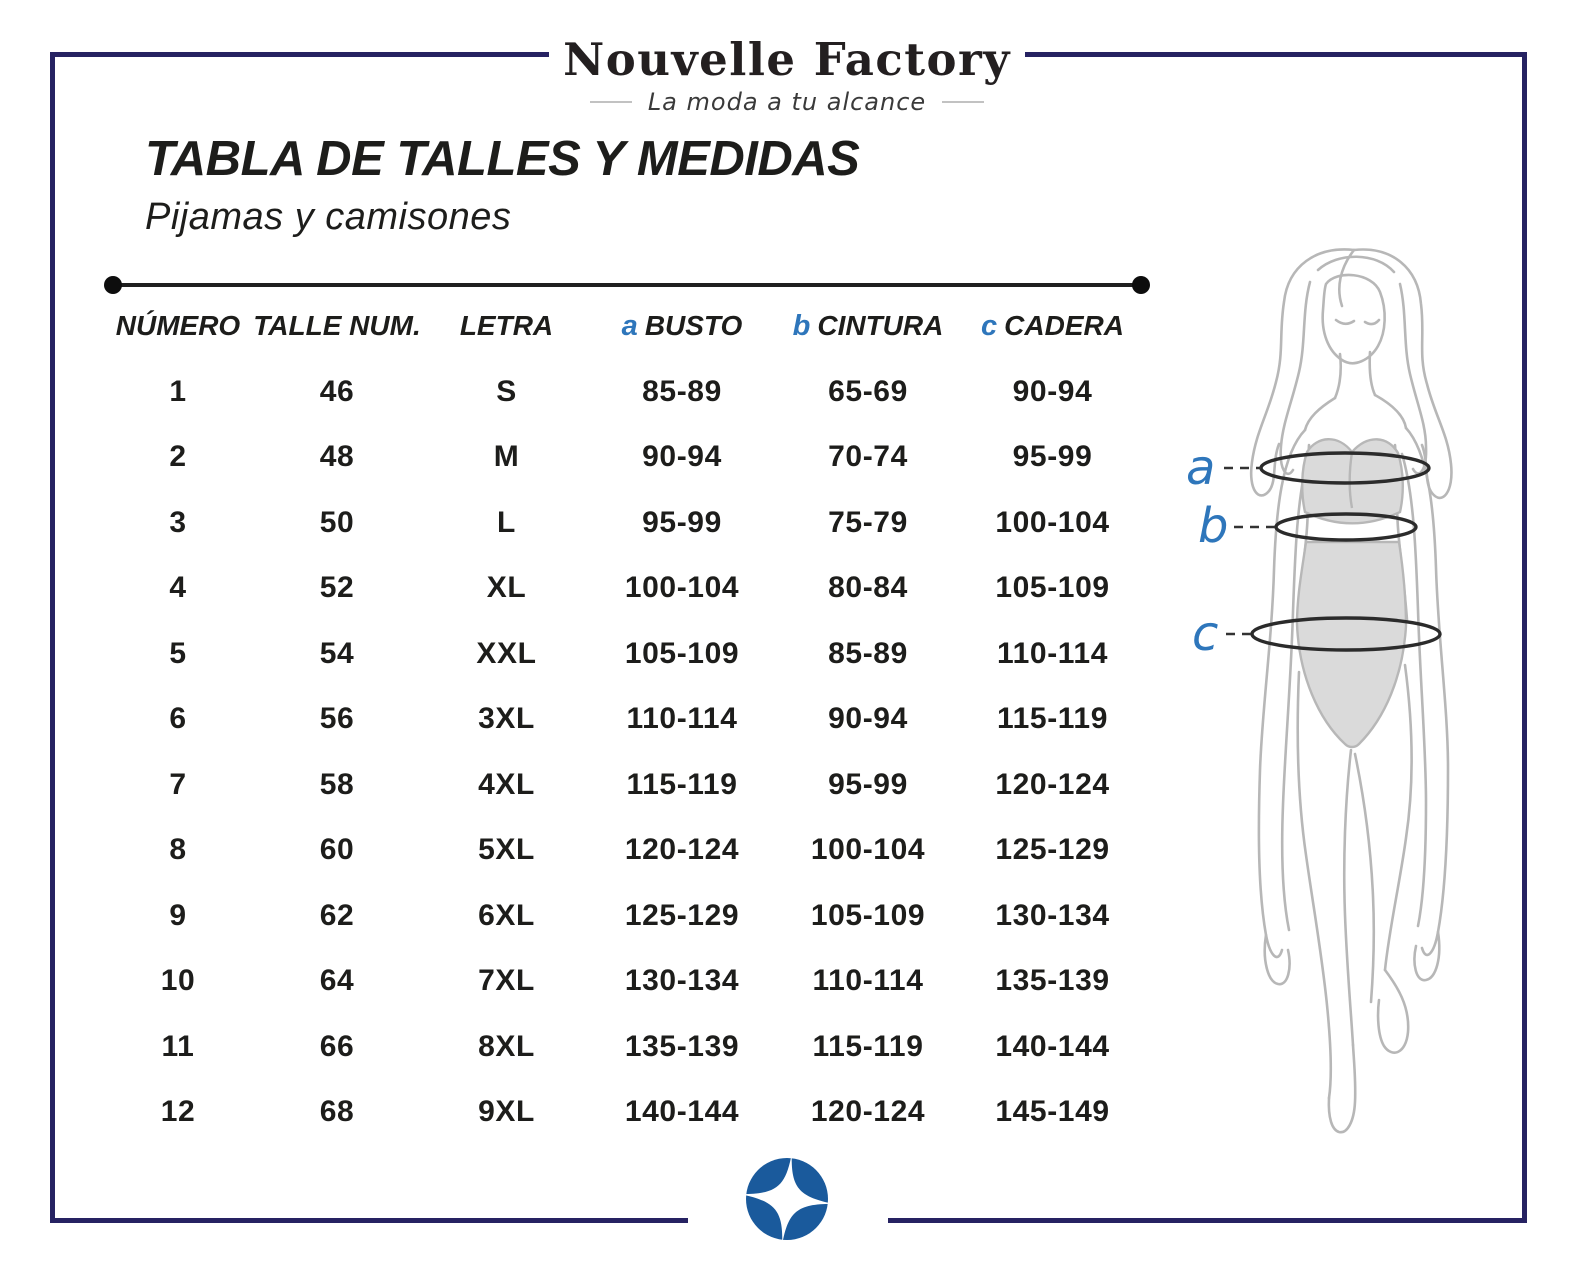  I want to click on table-cell: 4, so click(178, 588).